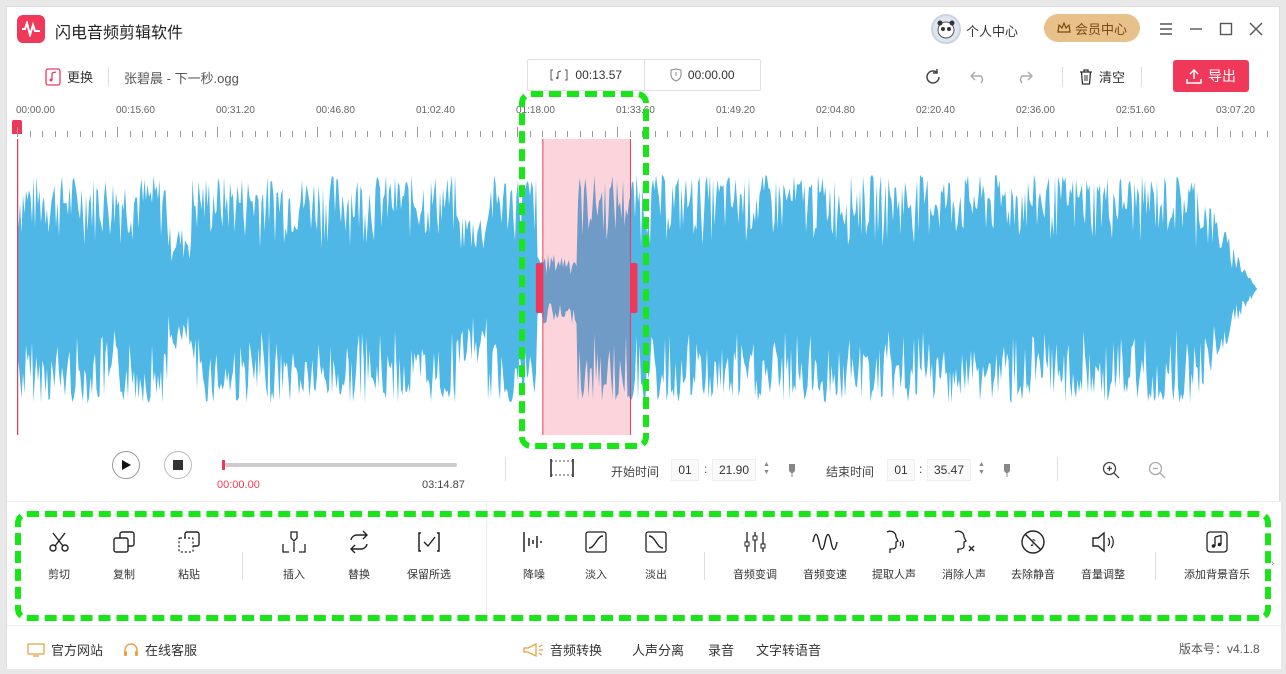 Image resolution: width=1286 pixels, height=674 pixels. I want to click on tool-label: 提取人声, so click(894, 575).